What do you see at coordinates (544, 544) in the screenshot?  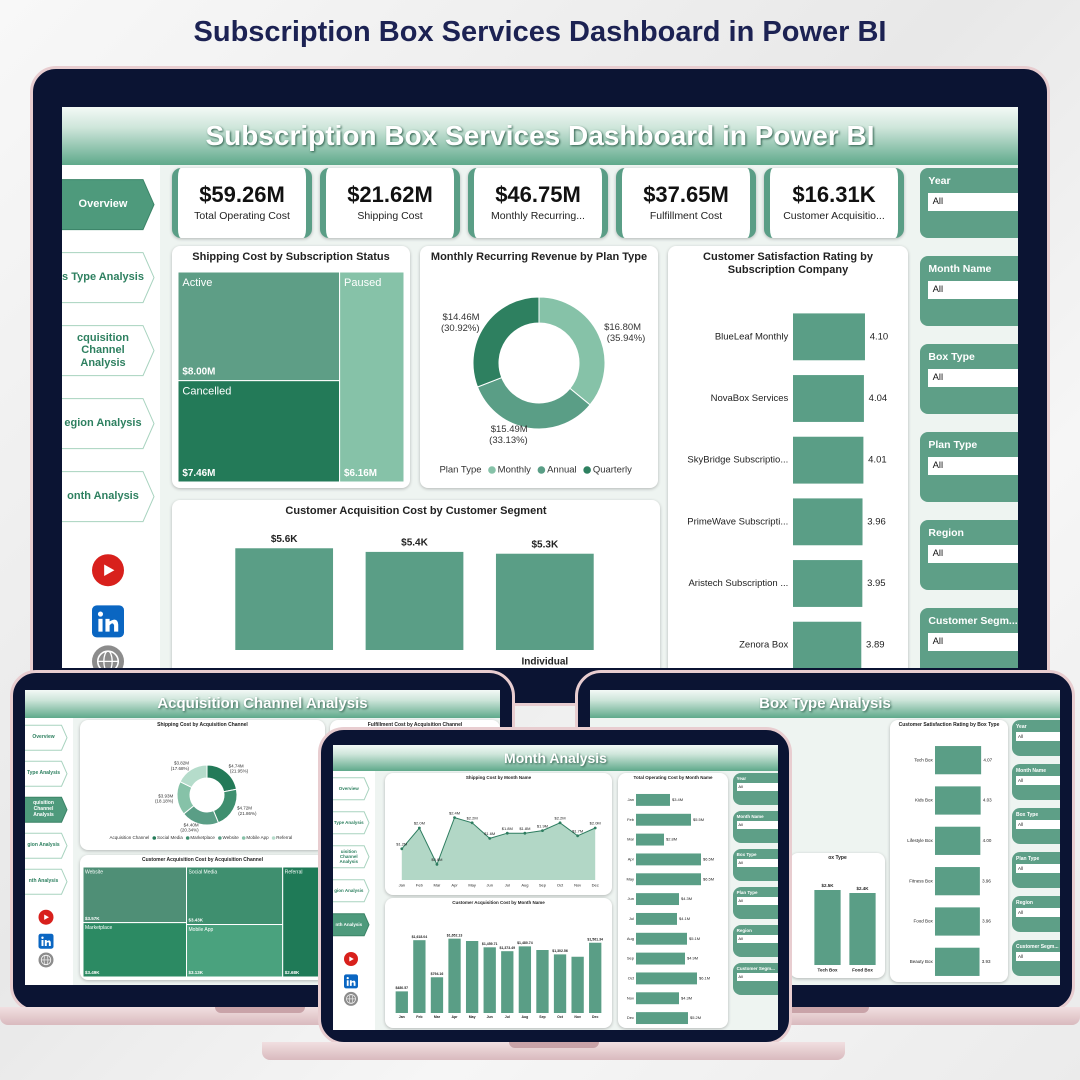 I see `value-label: $5.3K` at bounding box center [544, 544].